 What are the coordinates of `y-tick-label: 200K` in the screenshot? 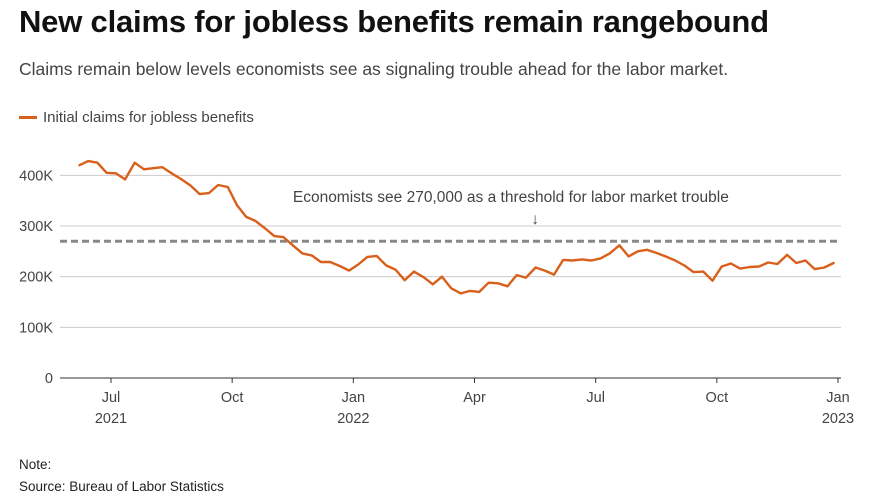 It's located at (36, 278).